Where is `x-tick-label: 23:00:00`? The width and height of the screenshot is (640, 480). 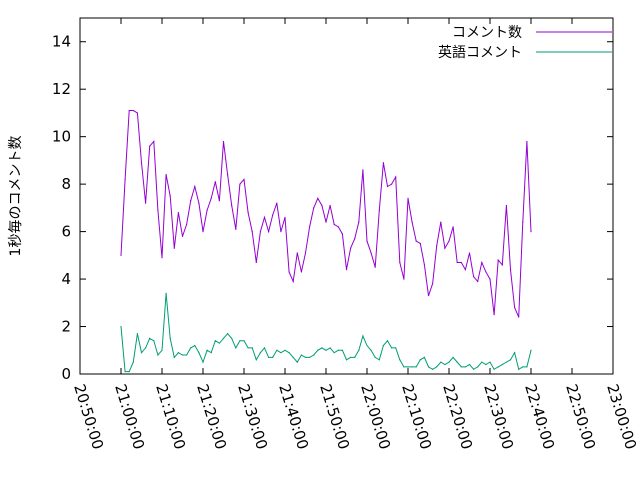 x-tick-label: 23:00:00 is located at coordinates (621, 417).